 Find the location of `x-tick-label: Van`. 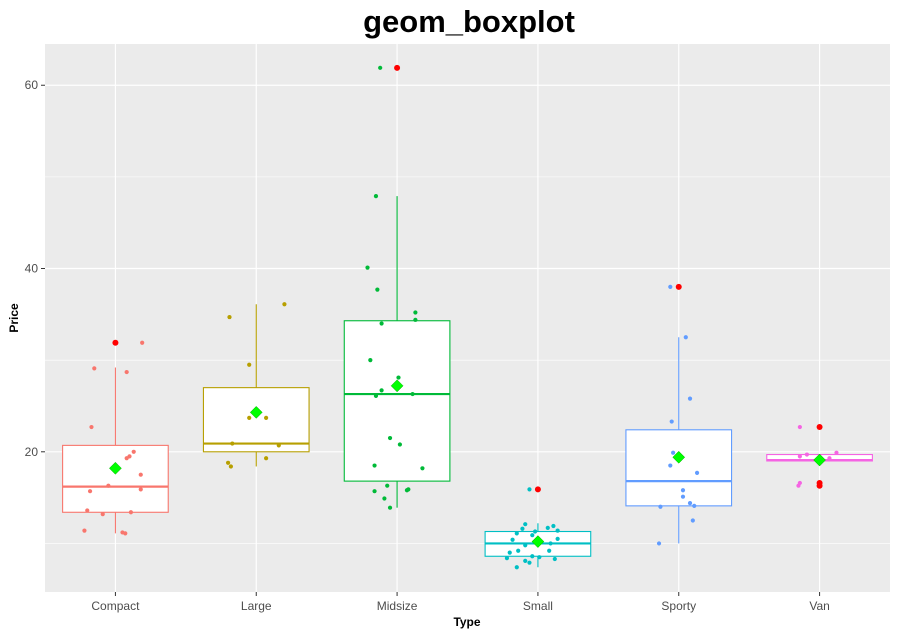

x-tick-label: Van is located at coordinates (819, 606).